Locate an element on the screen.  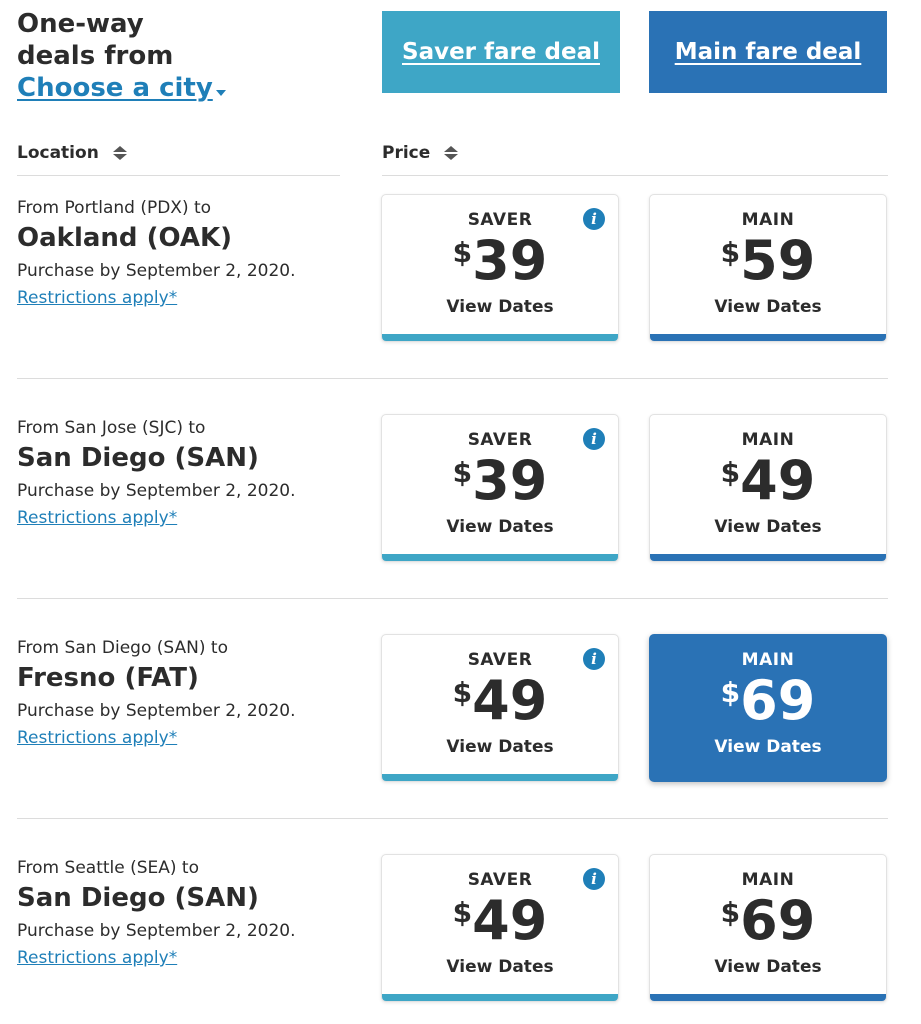
main-fare-card: MAIN $69 View Dates is located at coordinates (768, 928).